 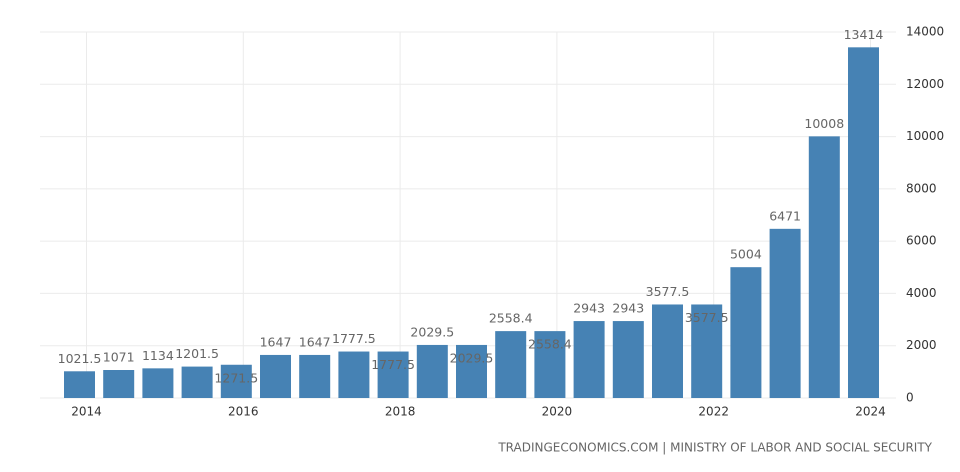 I want to click on y-tick-label: 12000, so click(x=925, y=84).